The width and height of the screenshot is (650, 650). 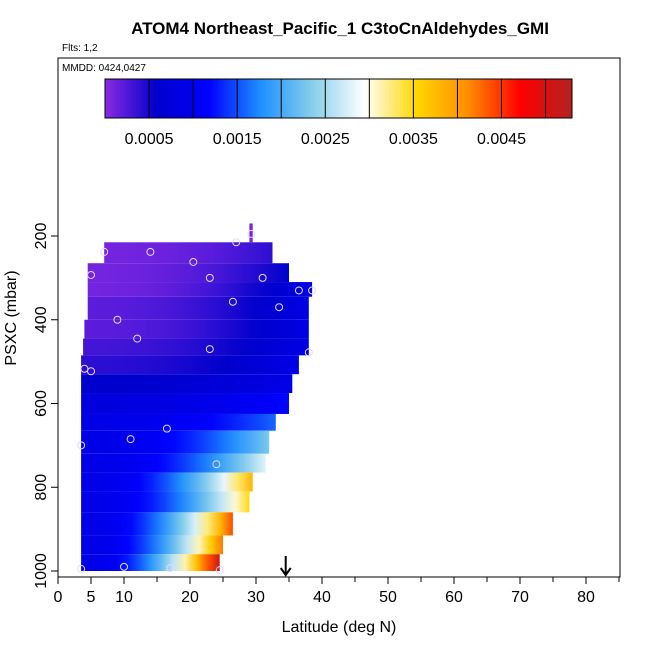 I want to click on x-tick-label: 40, so click(x=322, y=597).